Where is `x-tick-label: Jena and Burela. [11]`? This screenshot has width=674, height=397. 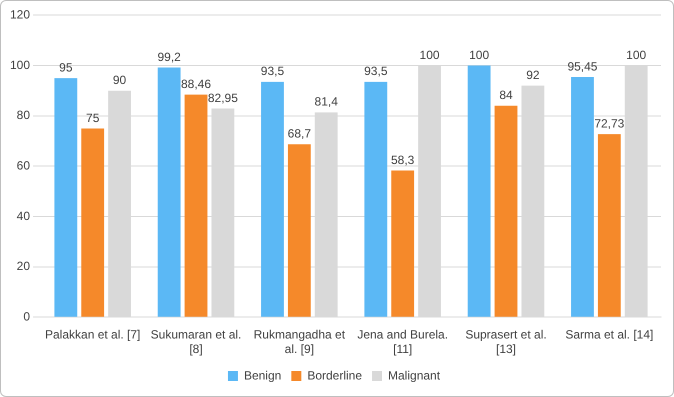
x-tick-label: Jena and Burela. [11] is located at coordinates (402, 342).